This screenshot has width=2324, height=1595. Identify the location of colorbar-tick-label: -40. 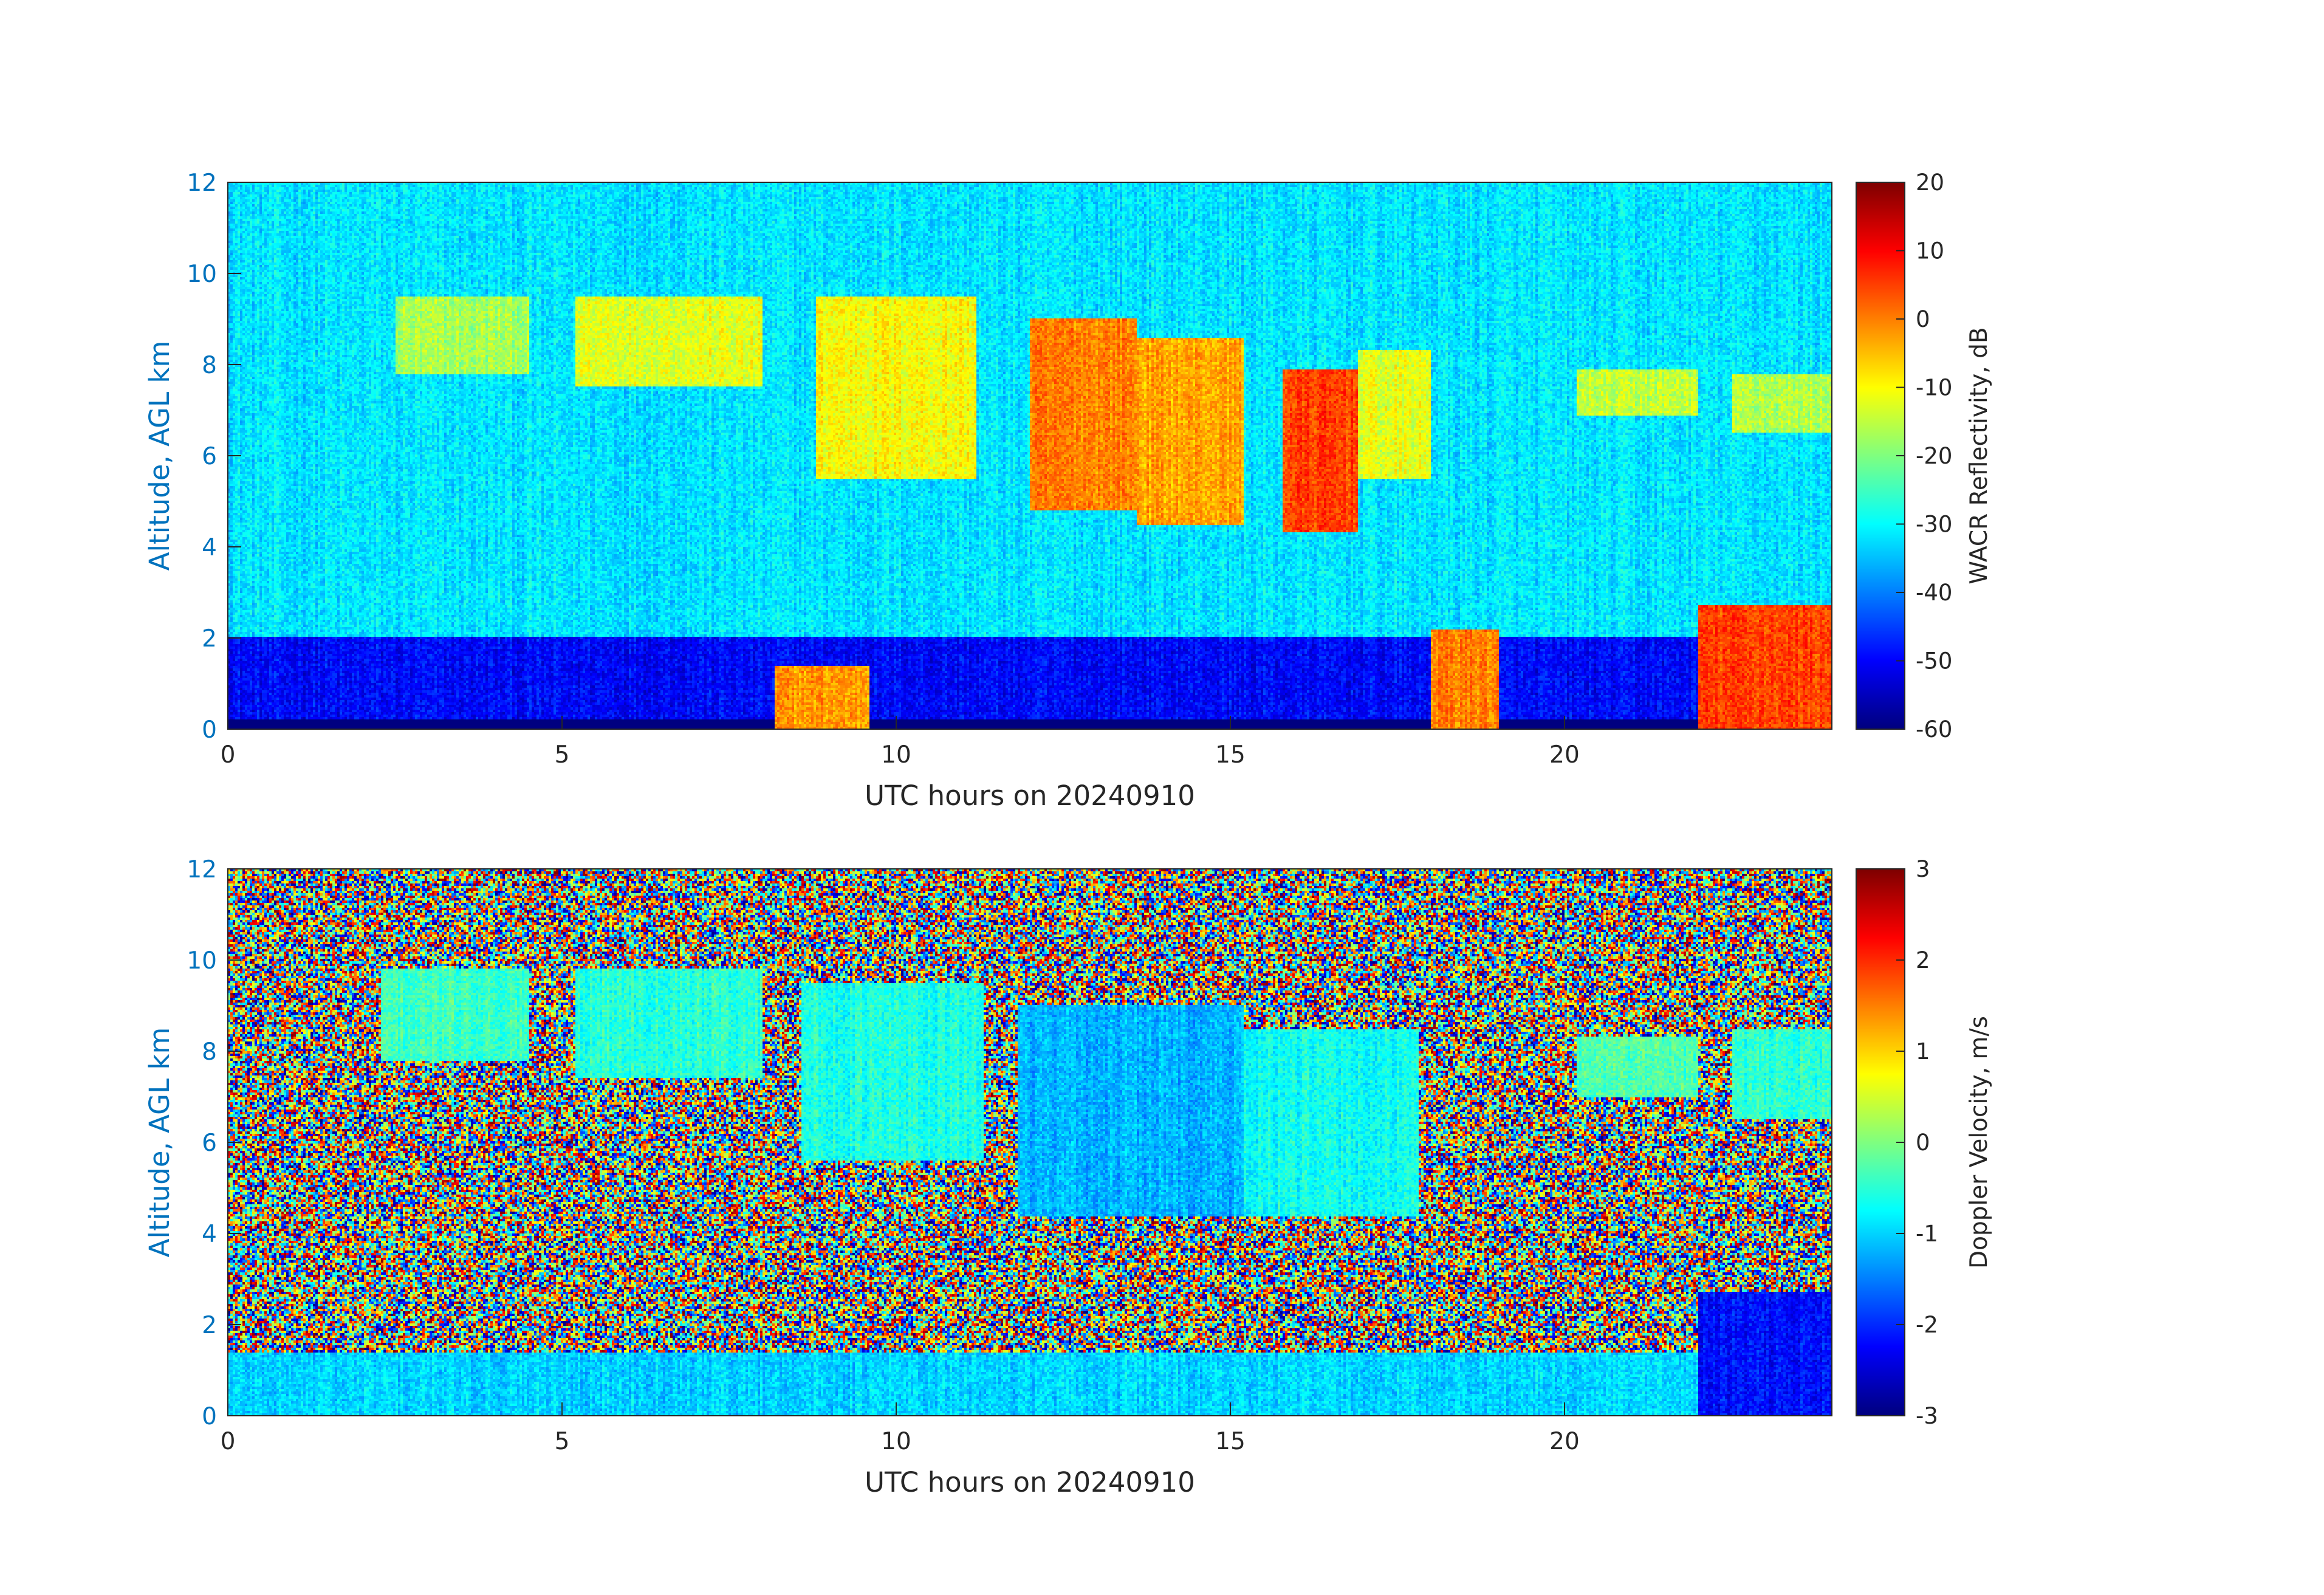
(1934, 593).